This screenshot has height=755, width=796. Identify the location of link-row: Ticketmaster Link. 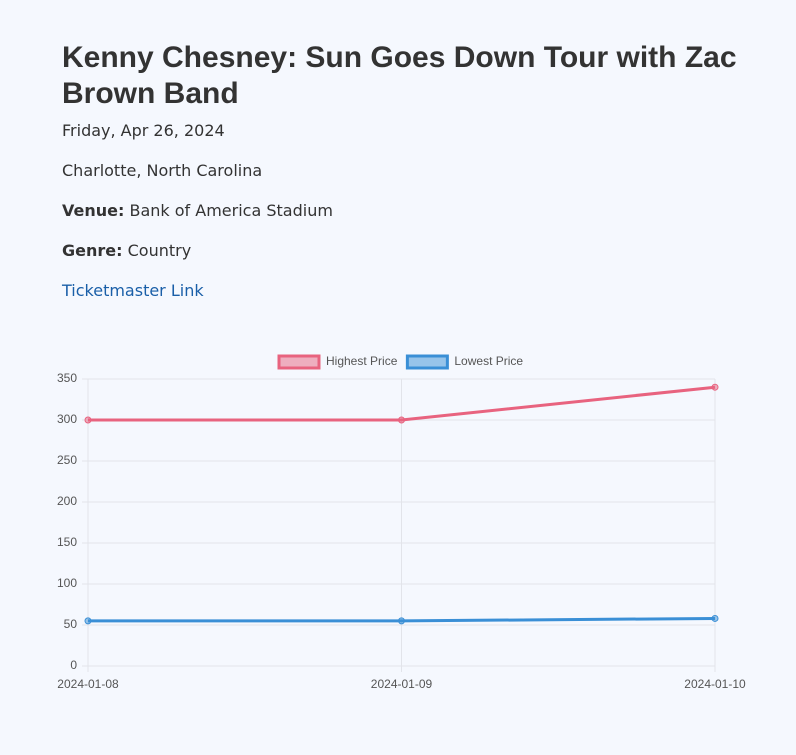
(412, 300).